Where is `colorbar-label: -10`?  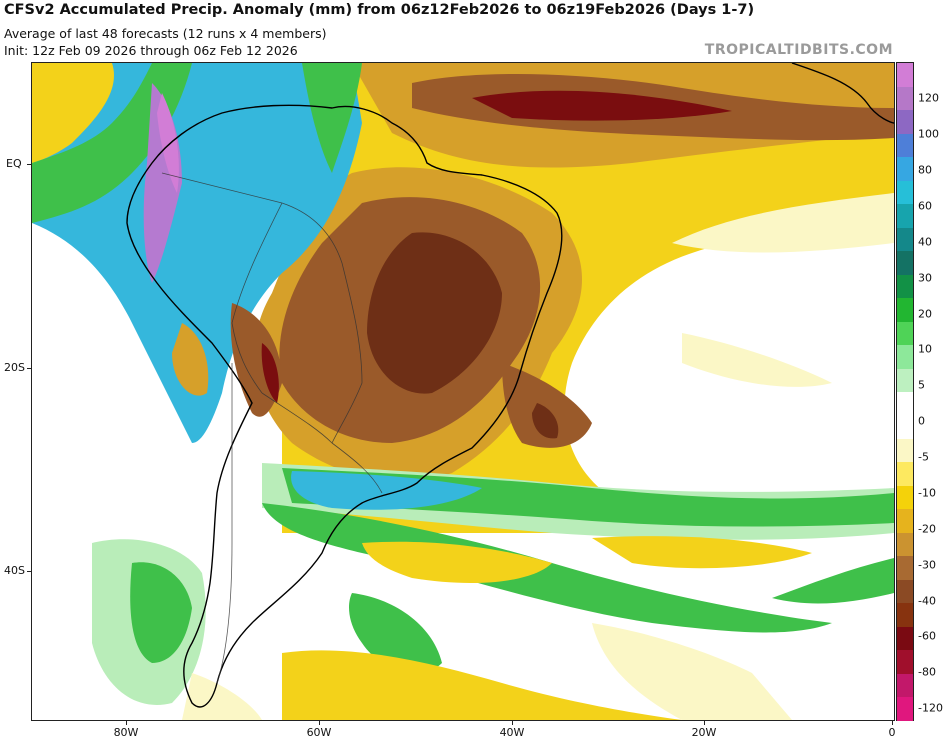 colorbar-label: -10 is located at coordinates (927, 493).